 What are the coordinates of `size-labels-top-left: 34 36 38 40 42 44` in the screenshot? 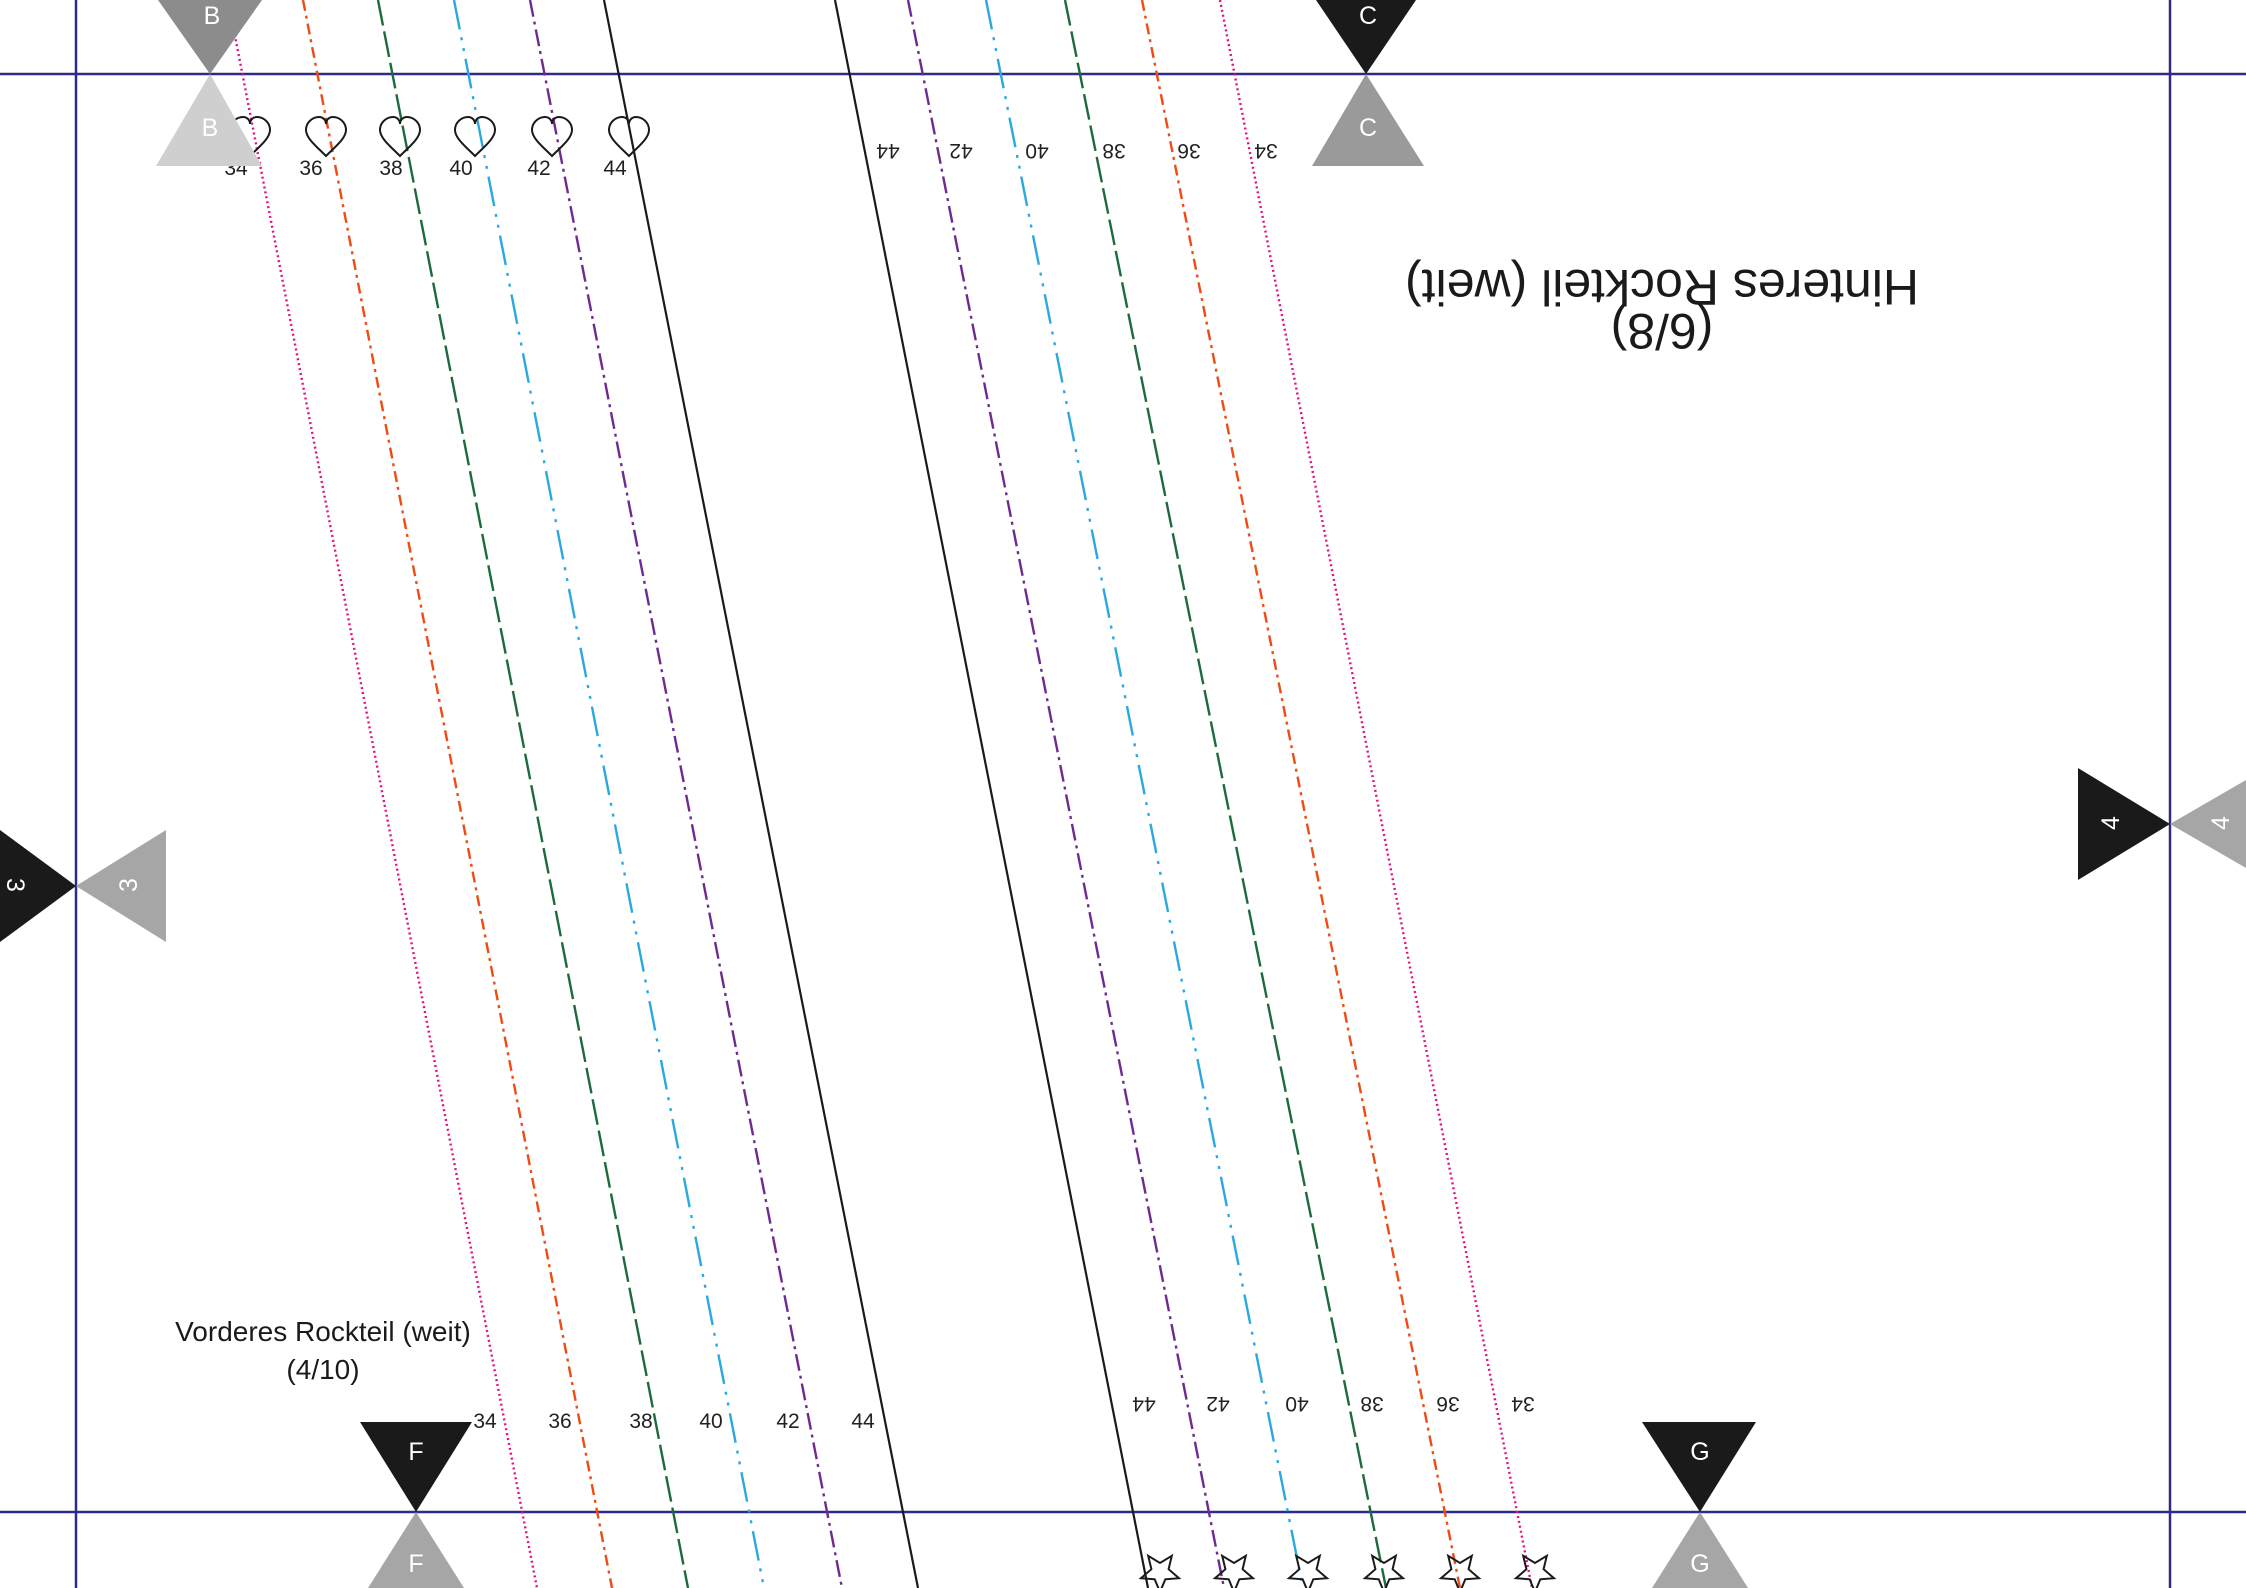 It's located at (425, 168).